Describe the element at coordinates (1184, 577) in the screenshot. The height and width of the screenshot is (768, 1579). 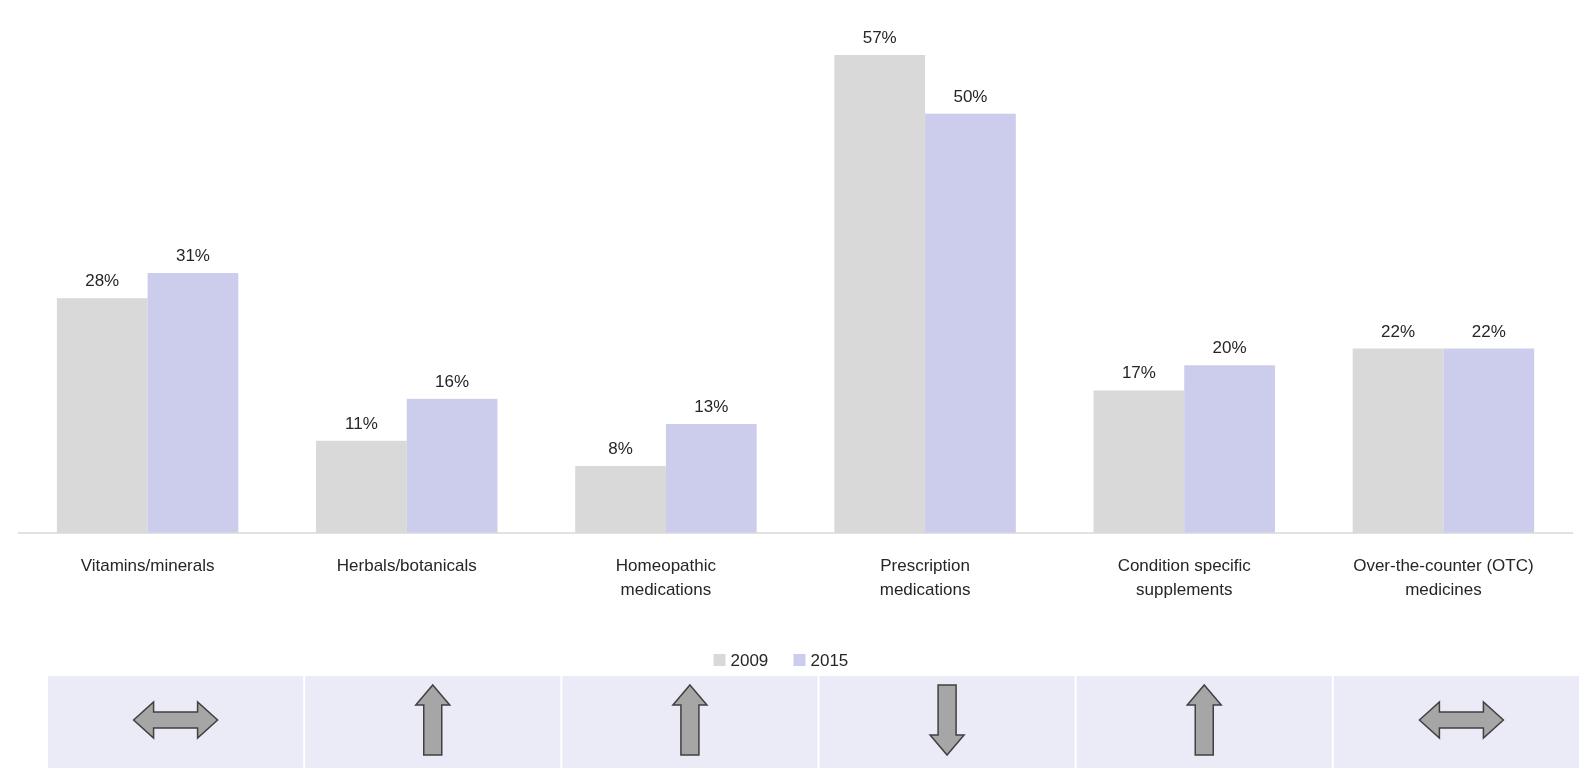
I see `x-tick-label: Condition specific supplements` at that location.